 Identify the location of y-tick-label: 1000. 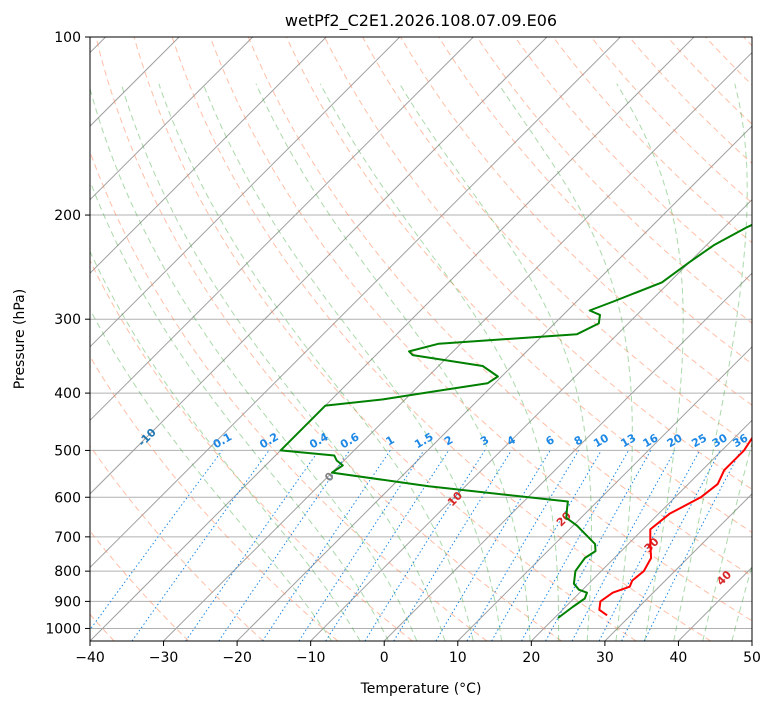
(63, 629).